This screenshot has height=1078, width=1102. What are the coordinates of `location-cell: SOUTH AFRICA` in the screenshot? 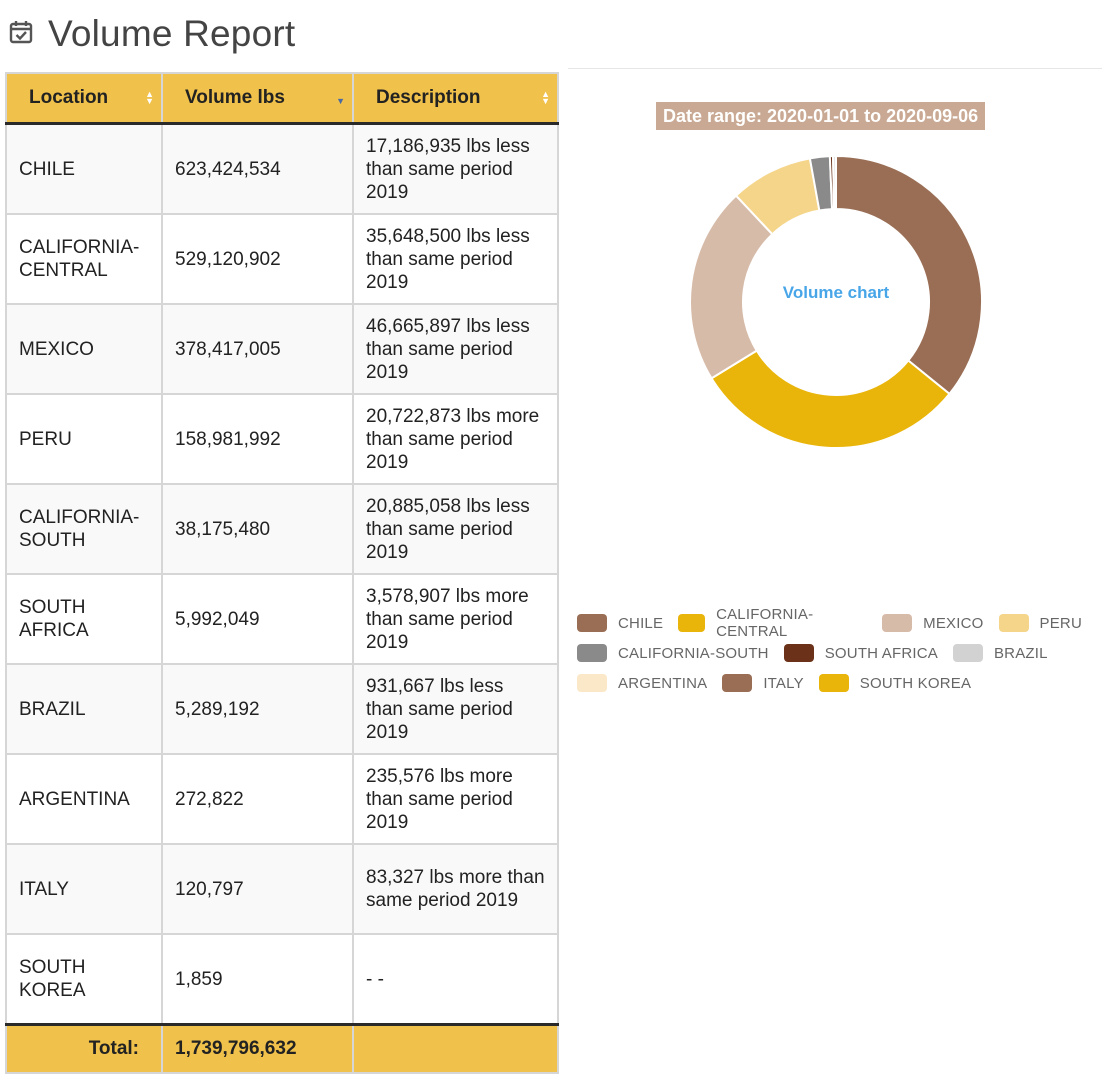 It's located at (84, 619).